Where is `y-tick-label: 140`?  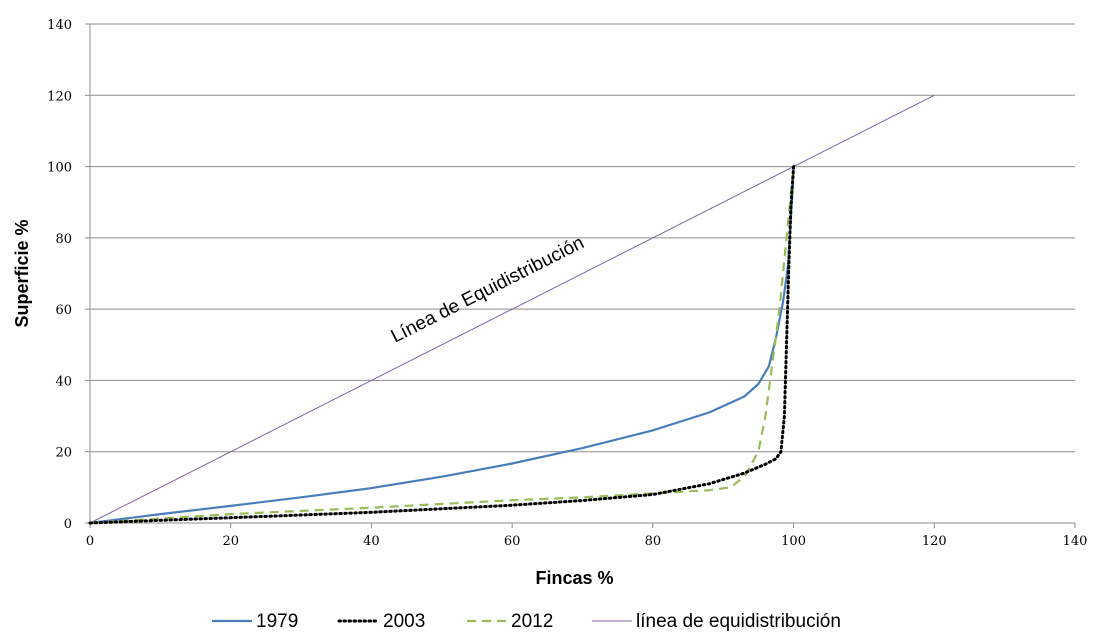 y-tick-label: 140 is located at coordinates (59, 25).